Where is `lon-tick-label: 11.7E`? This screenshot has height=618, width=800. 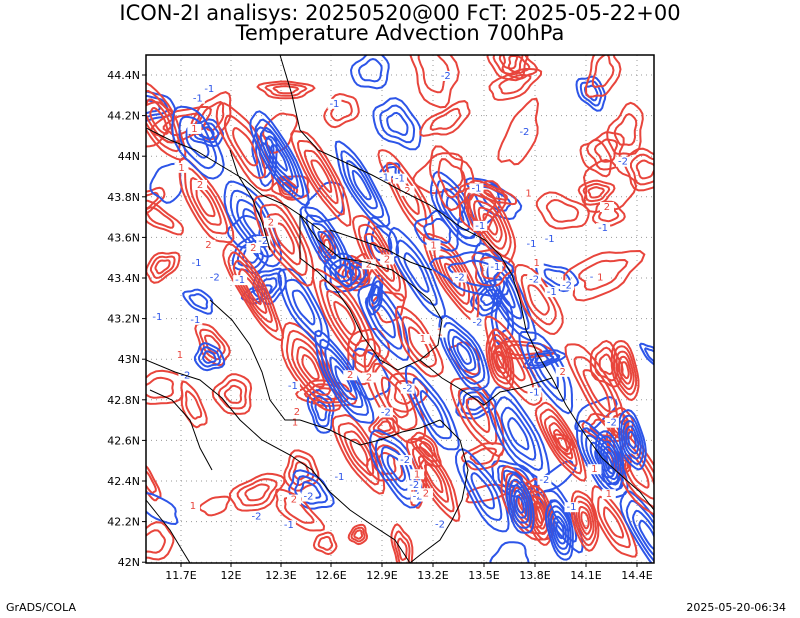
lon-tick-label: 11.7E is located at coordinates (180, 575).